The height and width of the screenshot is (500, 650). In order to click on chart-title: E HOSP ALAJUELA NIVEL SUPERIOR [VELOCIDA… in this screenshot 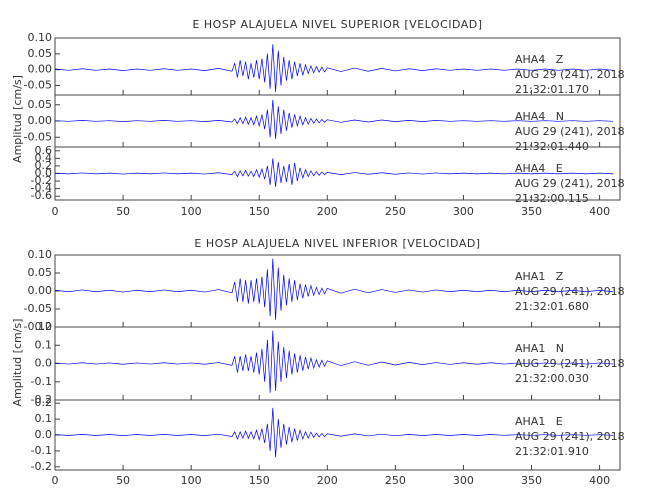, I will do `click(337, 24)`.